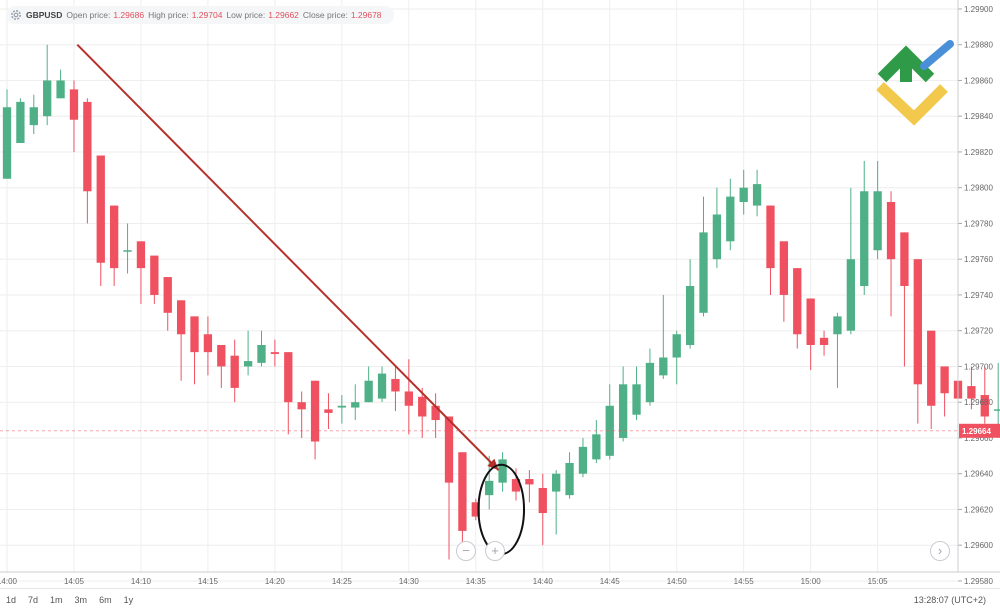 The width and height of the screenshot is (1000, 611). Describe the element at coordinates (500, 599) in the screenshot. I see `bottom-toolbar: 1d 7d 1m 3m 6m 1y 13:28:07 (UTC+2)` at that location.